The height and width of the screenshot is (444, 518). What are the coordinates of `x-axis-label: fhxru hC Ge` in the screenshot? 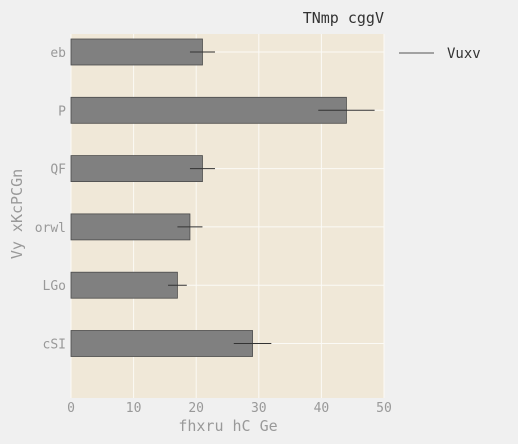 It's located at (227, 426).